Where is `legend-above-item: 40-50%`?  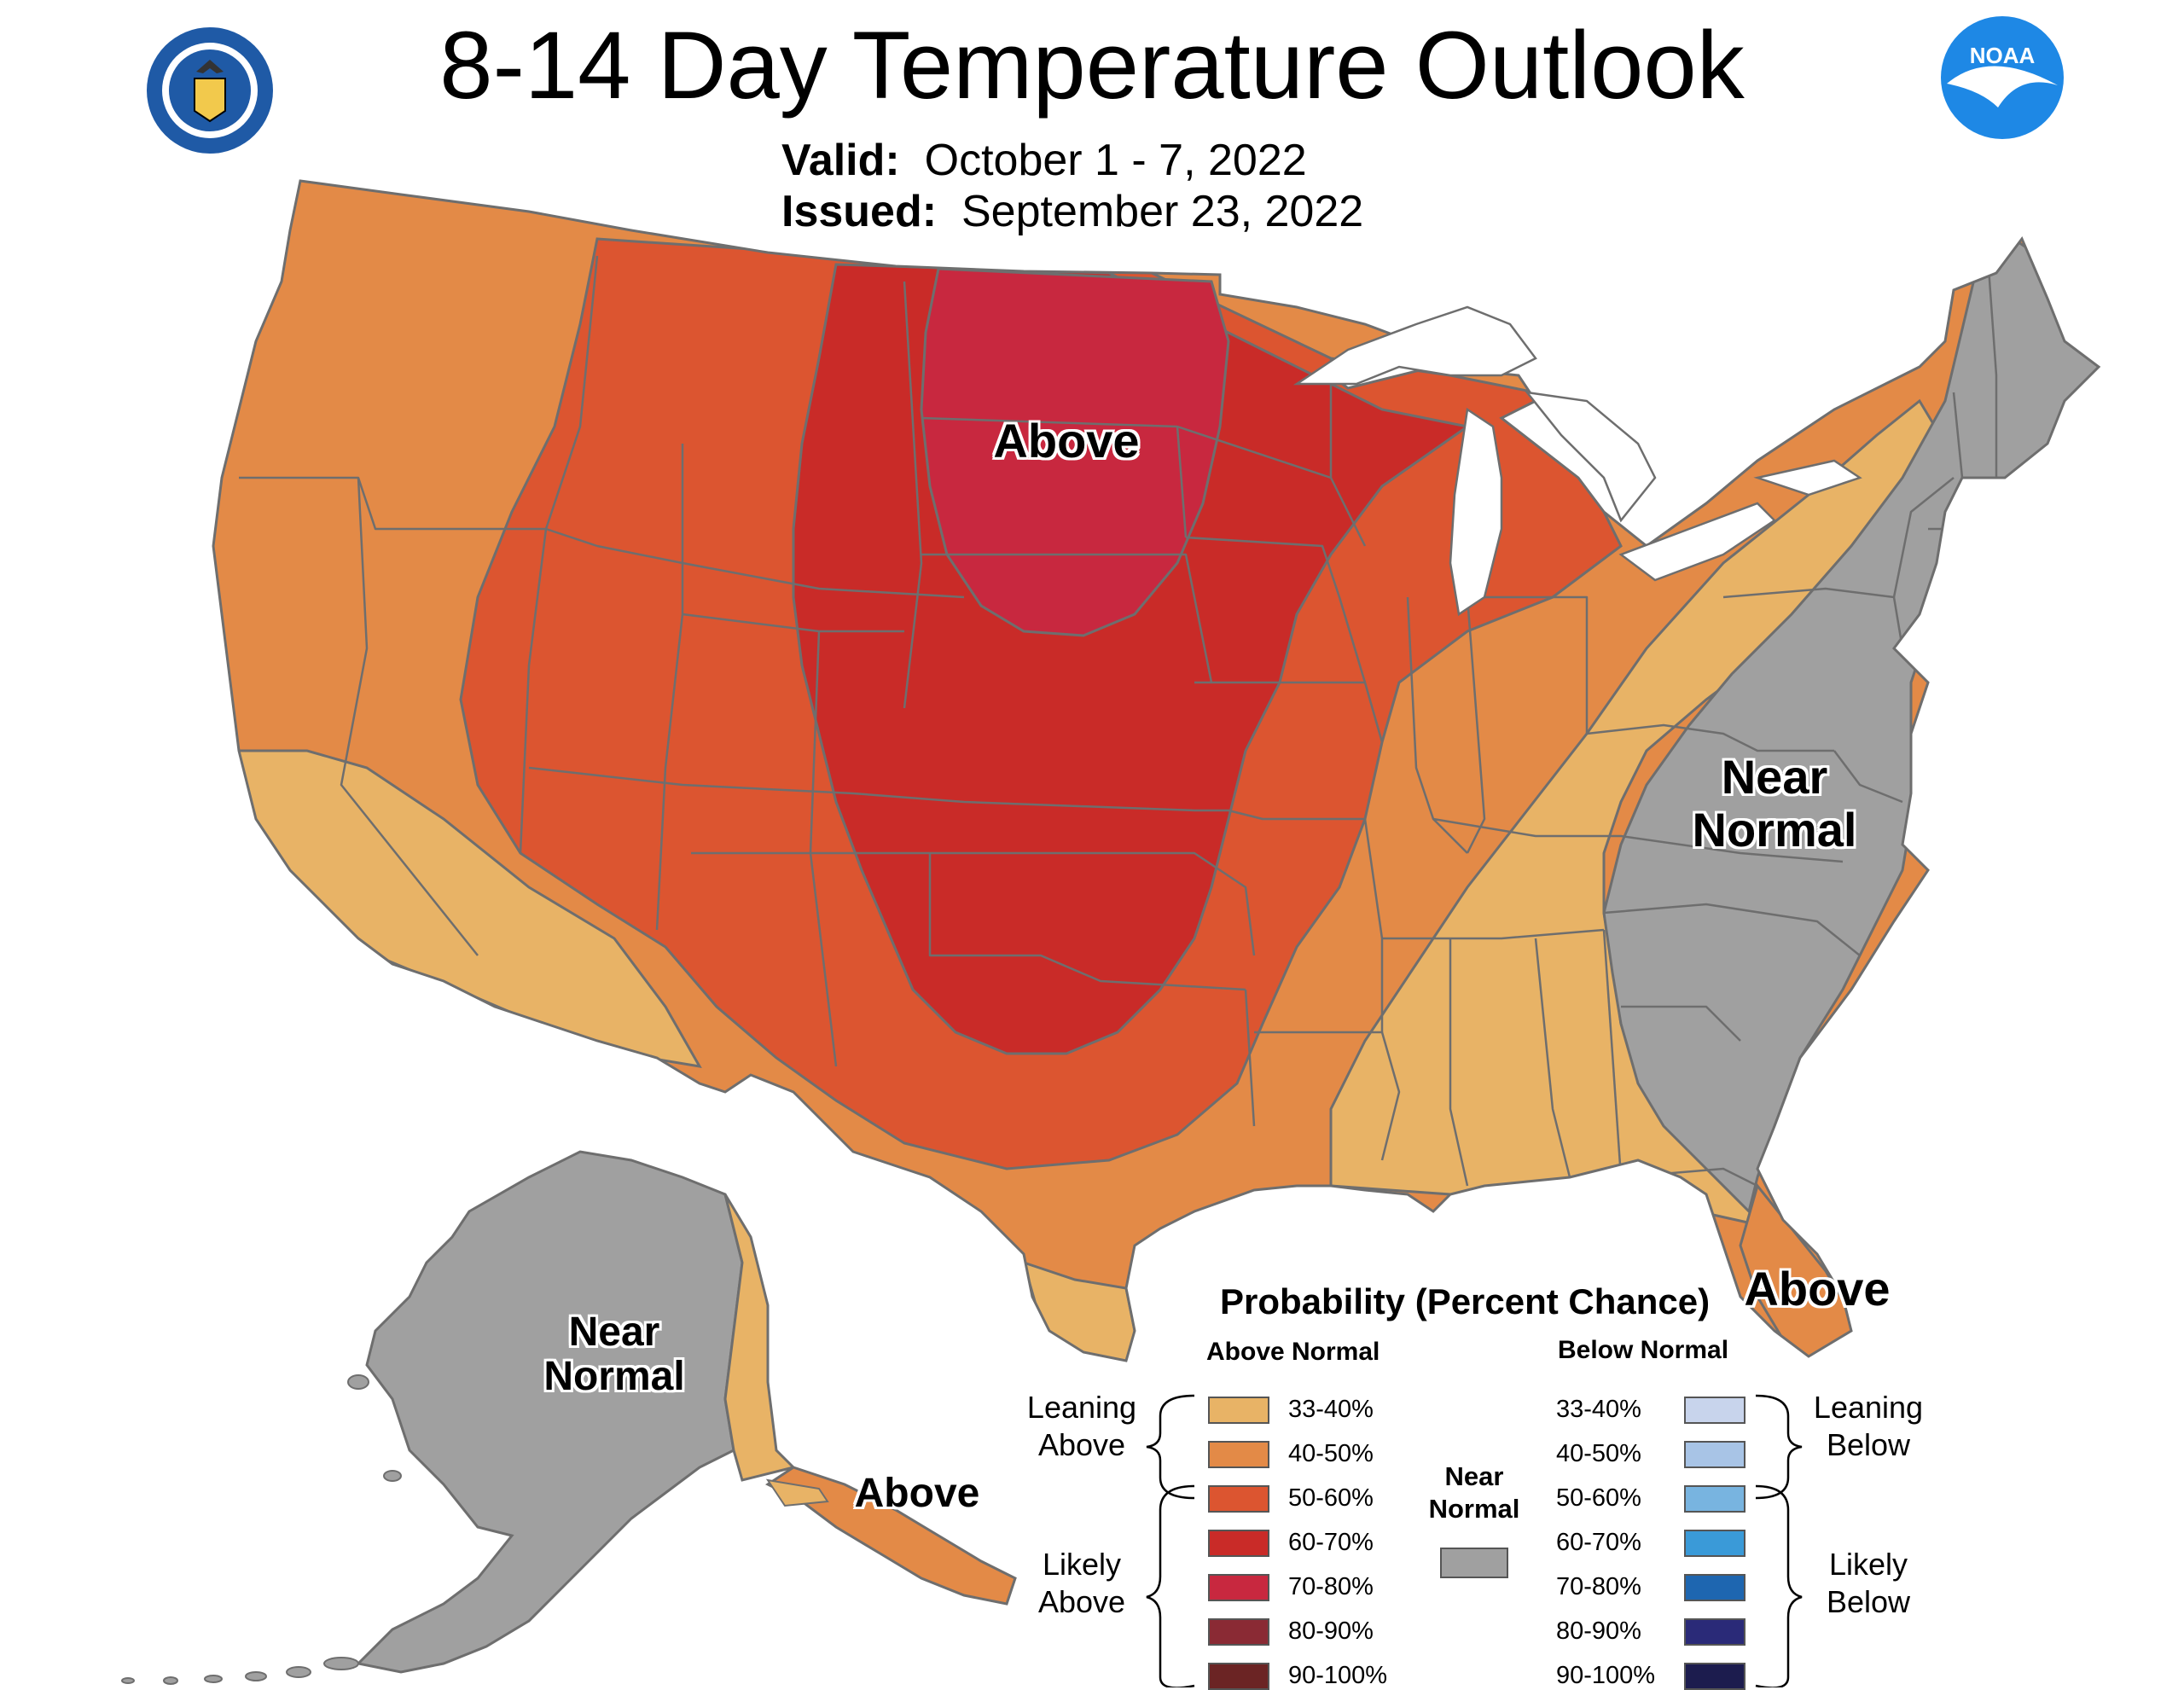 legend-above-item: 40-50% is located at coordinates (1291, 1454).